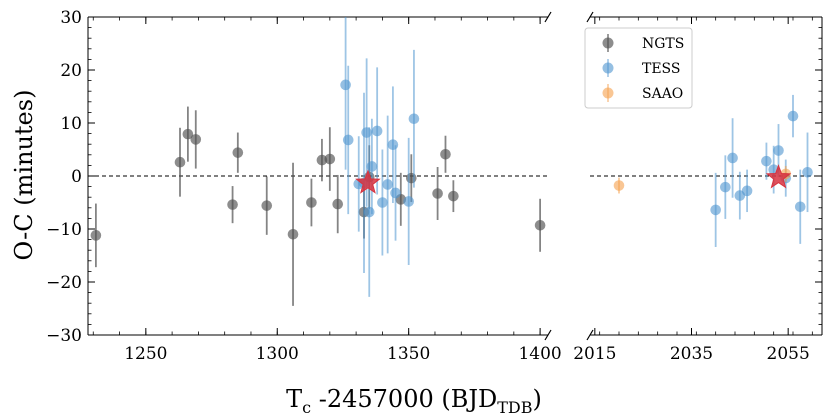  I want to click on y-tick-label-10: 10, so click(71, 124).